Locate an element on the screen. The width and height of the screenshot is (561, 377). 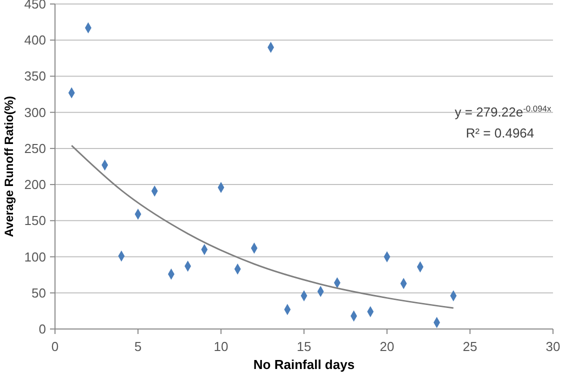
x-tick-label: 25 is located at coordinates (470, 346).